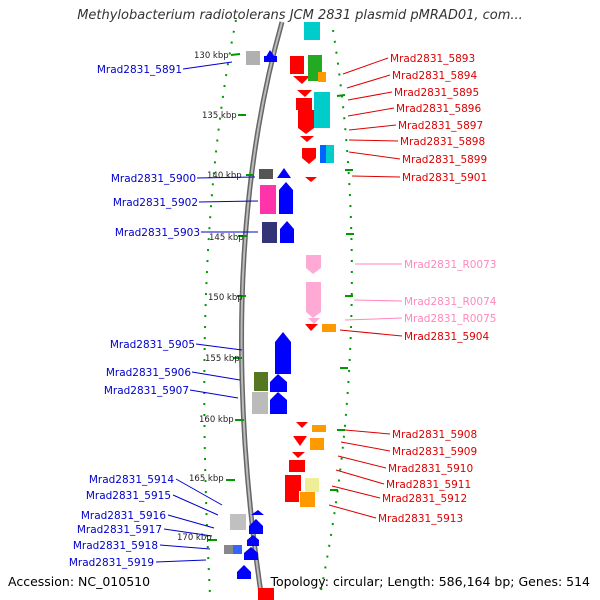 The width and height of the screenshot is (600, 600). What do you see at coordinates (139, 70) in the screenshot?
I see `gene-label: Mrad2831_5891` at bounding box center [139, 70].